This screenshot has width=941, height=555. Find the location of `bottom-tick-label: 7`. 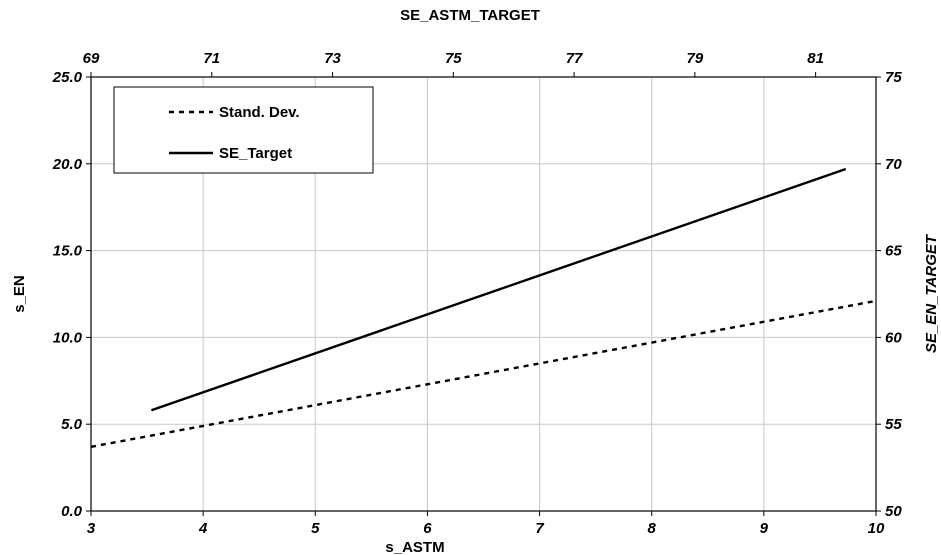

bottom-tick-label: 7 is located at coordinates (539, 528).